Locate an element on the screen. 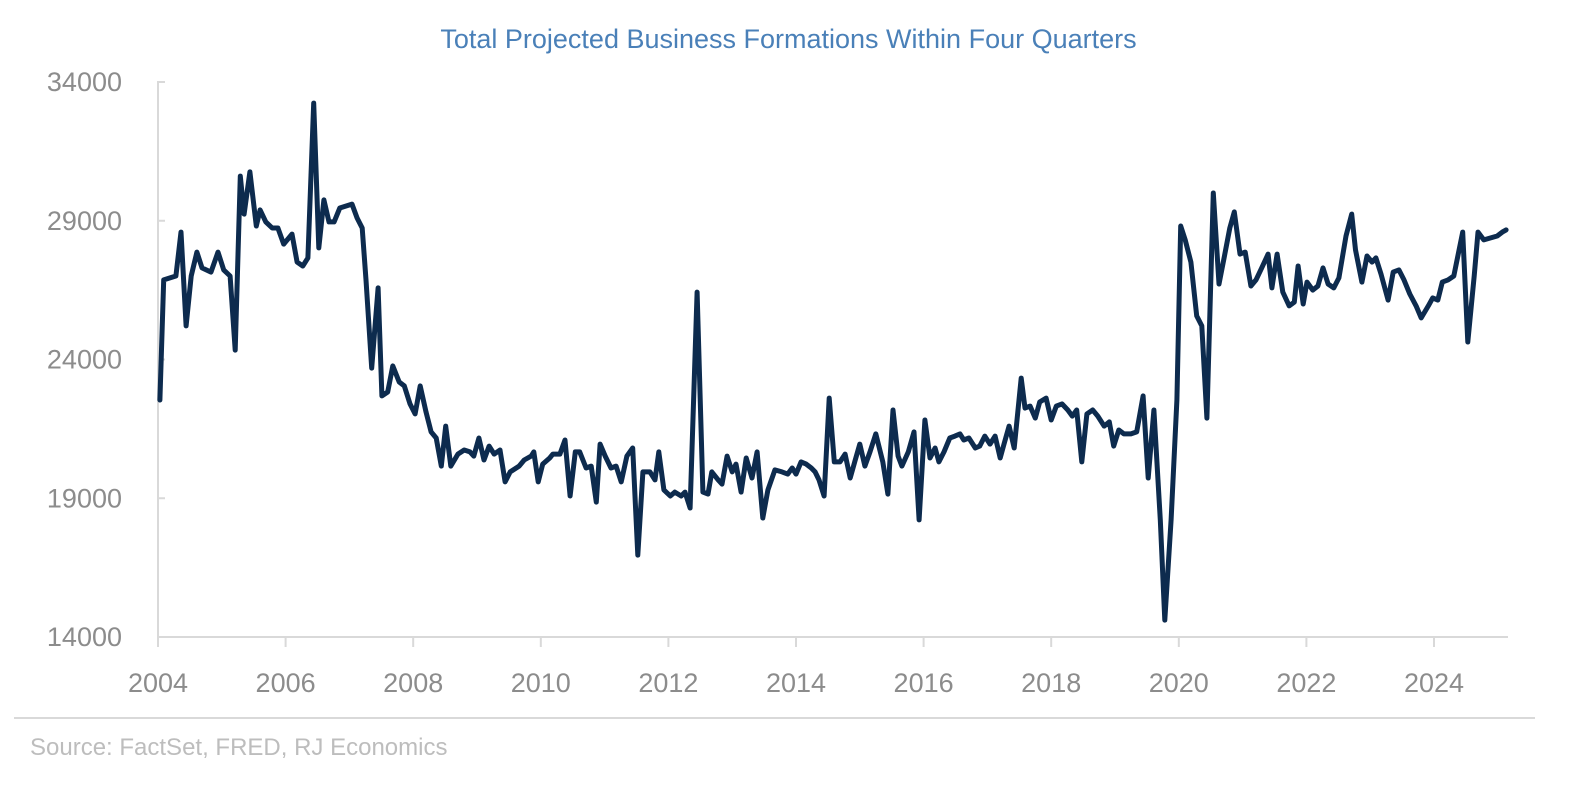 The width and height of the screenshot is (1577, 796). x-tick-label: 2004 is located at coordinates (158, 683).